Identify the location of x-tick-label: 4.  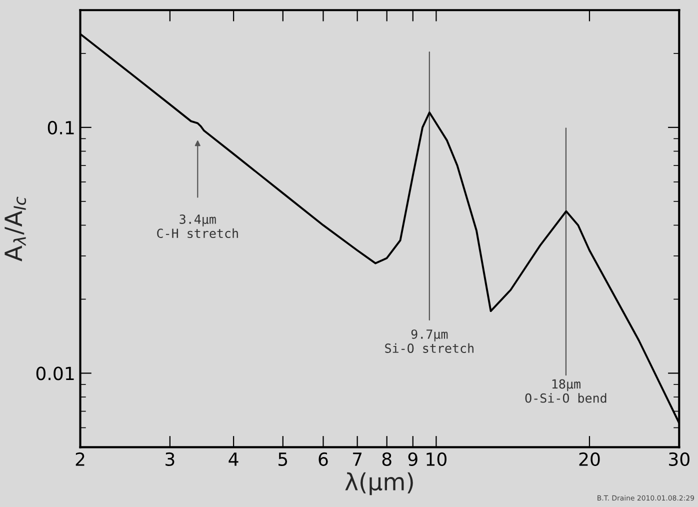
(233, 459).